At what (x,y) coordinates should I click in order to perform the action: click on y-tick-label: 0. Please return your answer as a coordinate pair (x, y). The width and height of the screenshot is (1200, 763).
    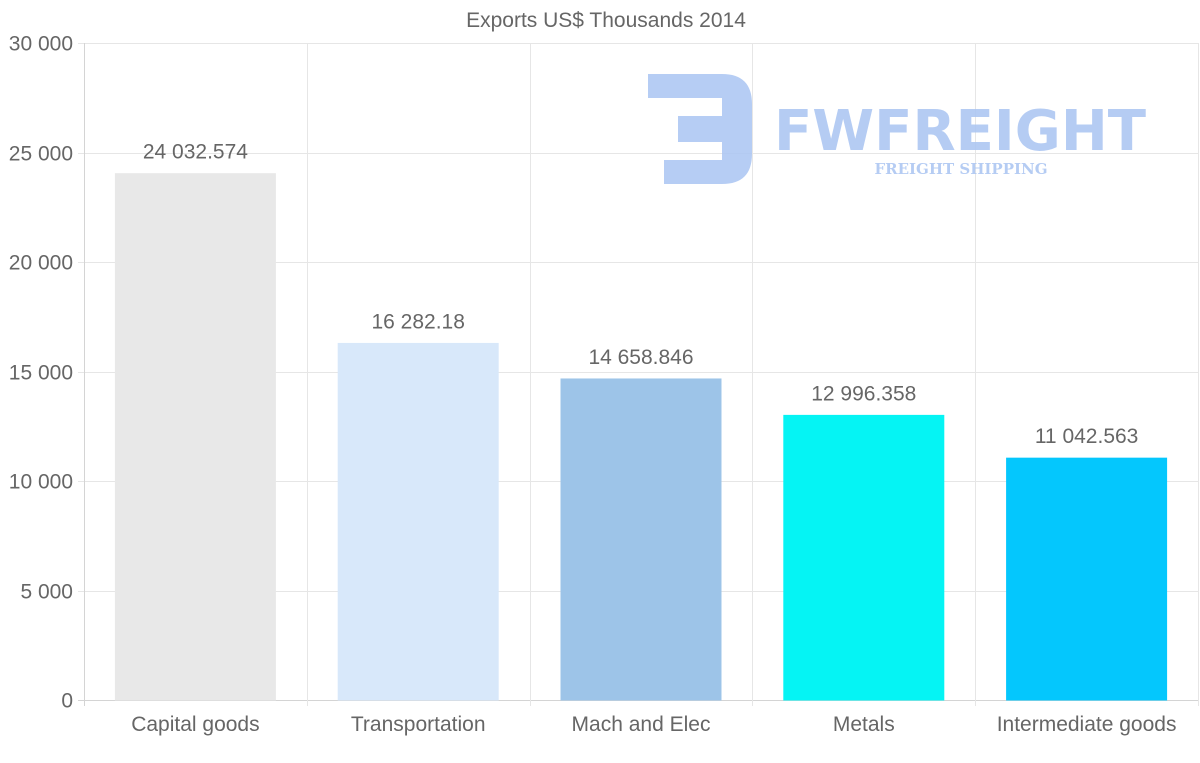
    Looking at the image, I should click on (67, 701).